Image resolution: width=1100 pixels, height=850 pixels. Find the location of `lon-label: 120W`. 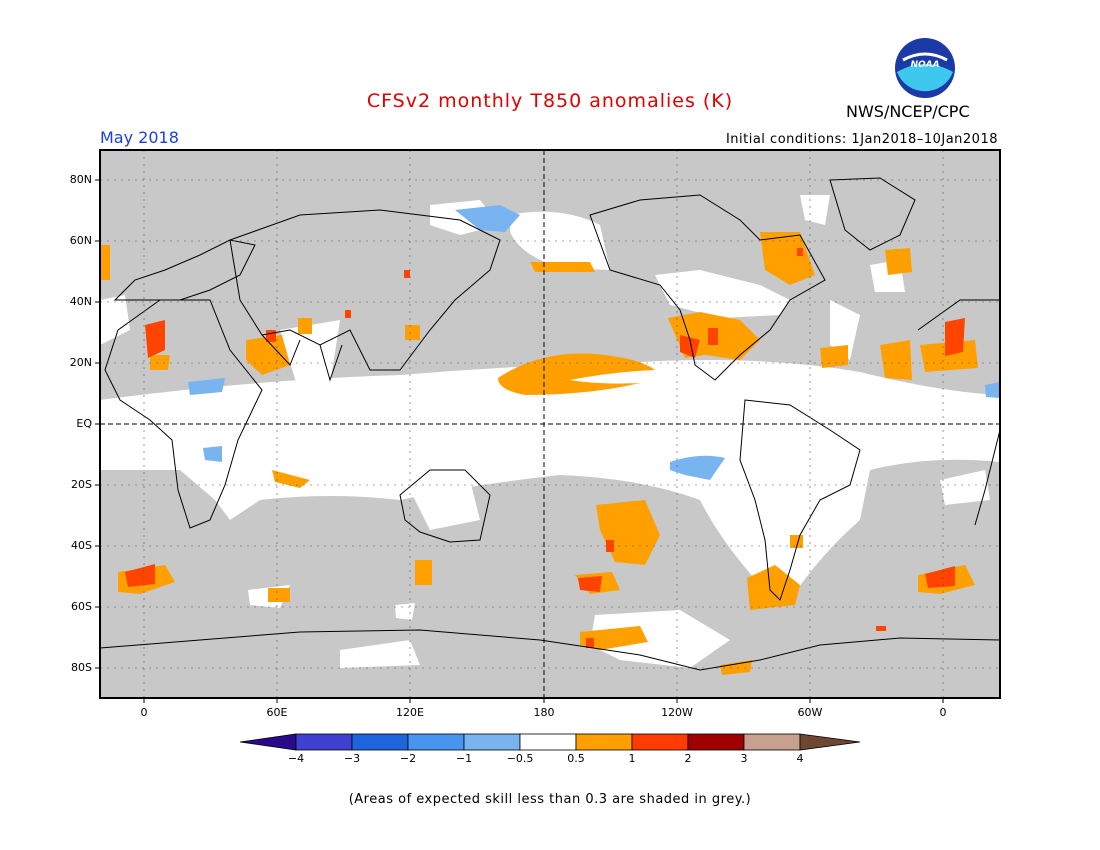

lon-label: 120W is located at coordinates (677, 712).